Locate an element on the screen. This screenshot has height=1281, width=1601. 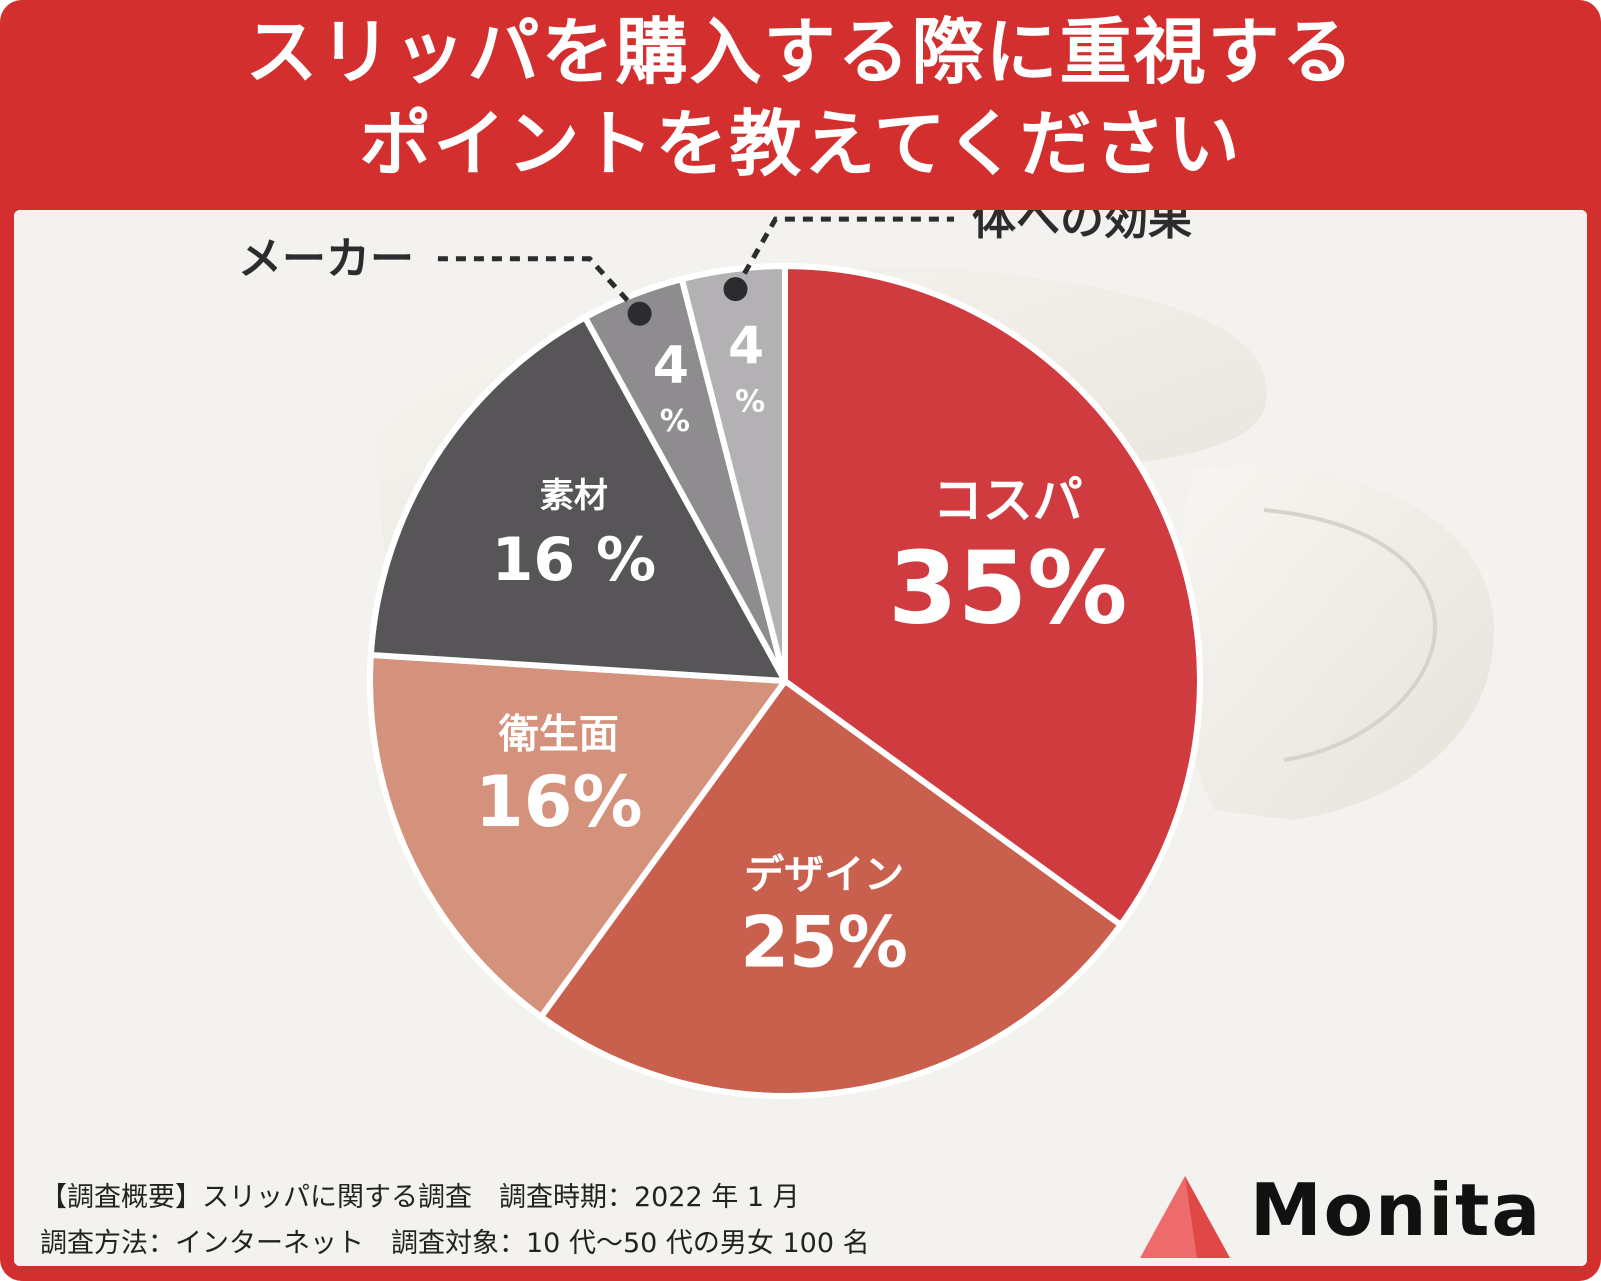
slice-label-maker: メーカー is located at coordinates (326, 259).